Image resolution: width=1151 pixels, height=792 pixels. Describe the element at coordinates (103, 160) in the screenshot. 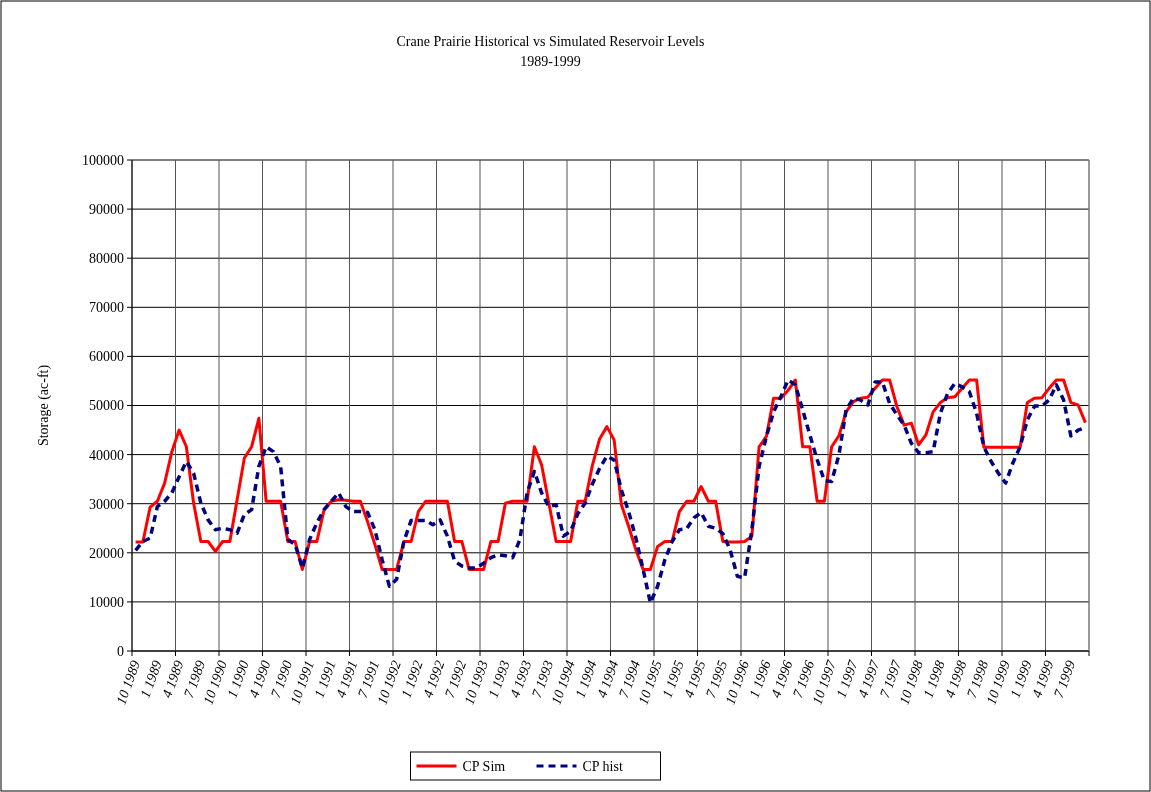

I see `y-tick-label: 100000` at that location.